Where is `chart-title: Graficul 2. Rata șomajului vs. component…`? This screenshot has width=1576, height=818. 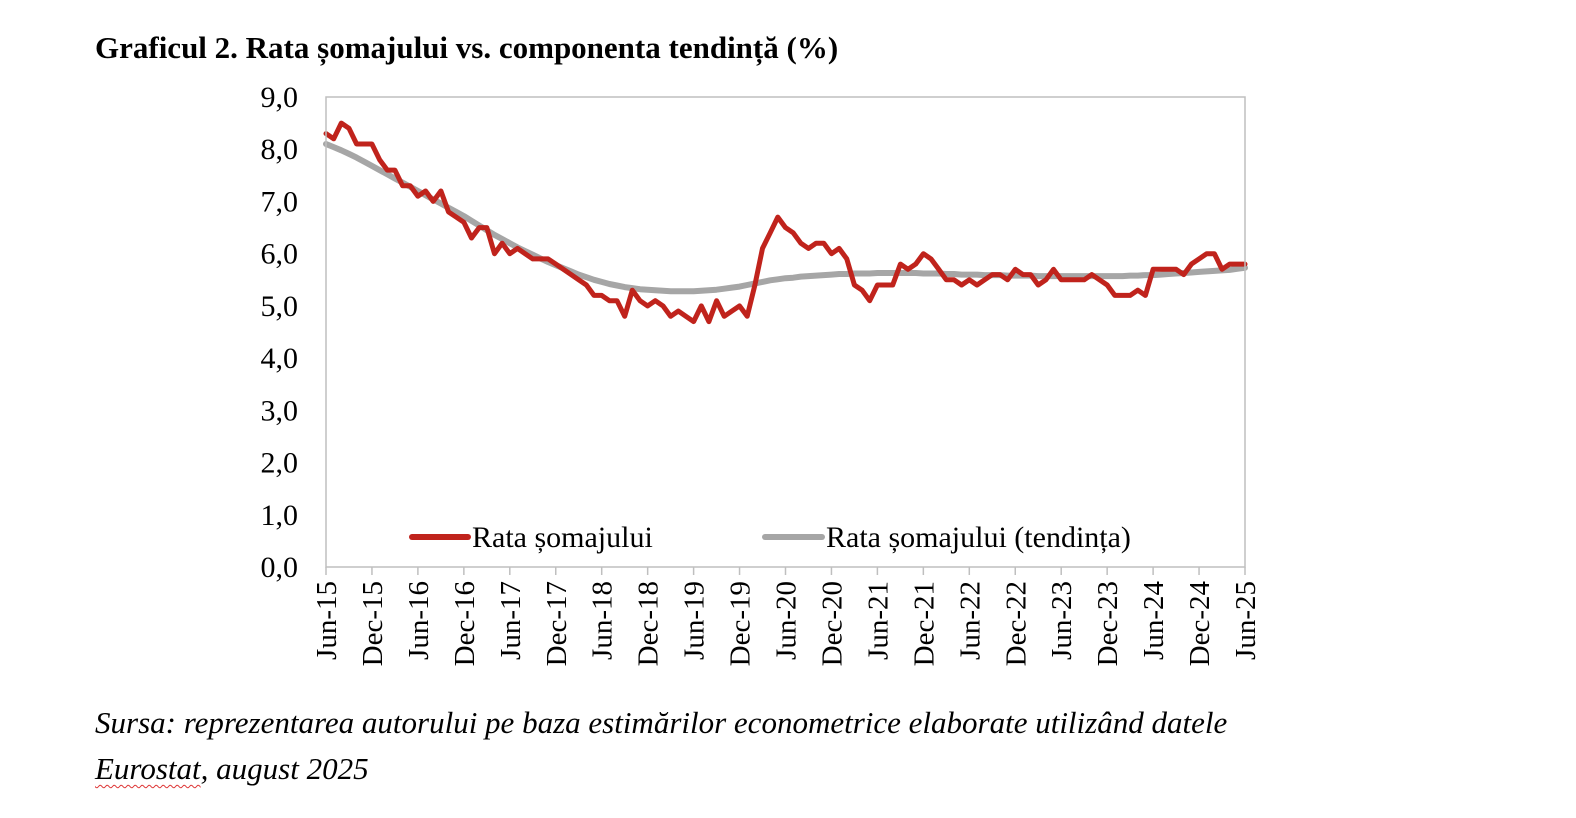 chart-title: Graficul 2. Rata șomajului vs. component… is located at coordinates (467, 47).